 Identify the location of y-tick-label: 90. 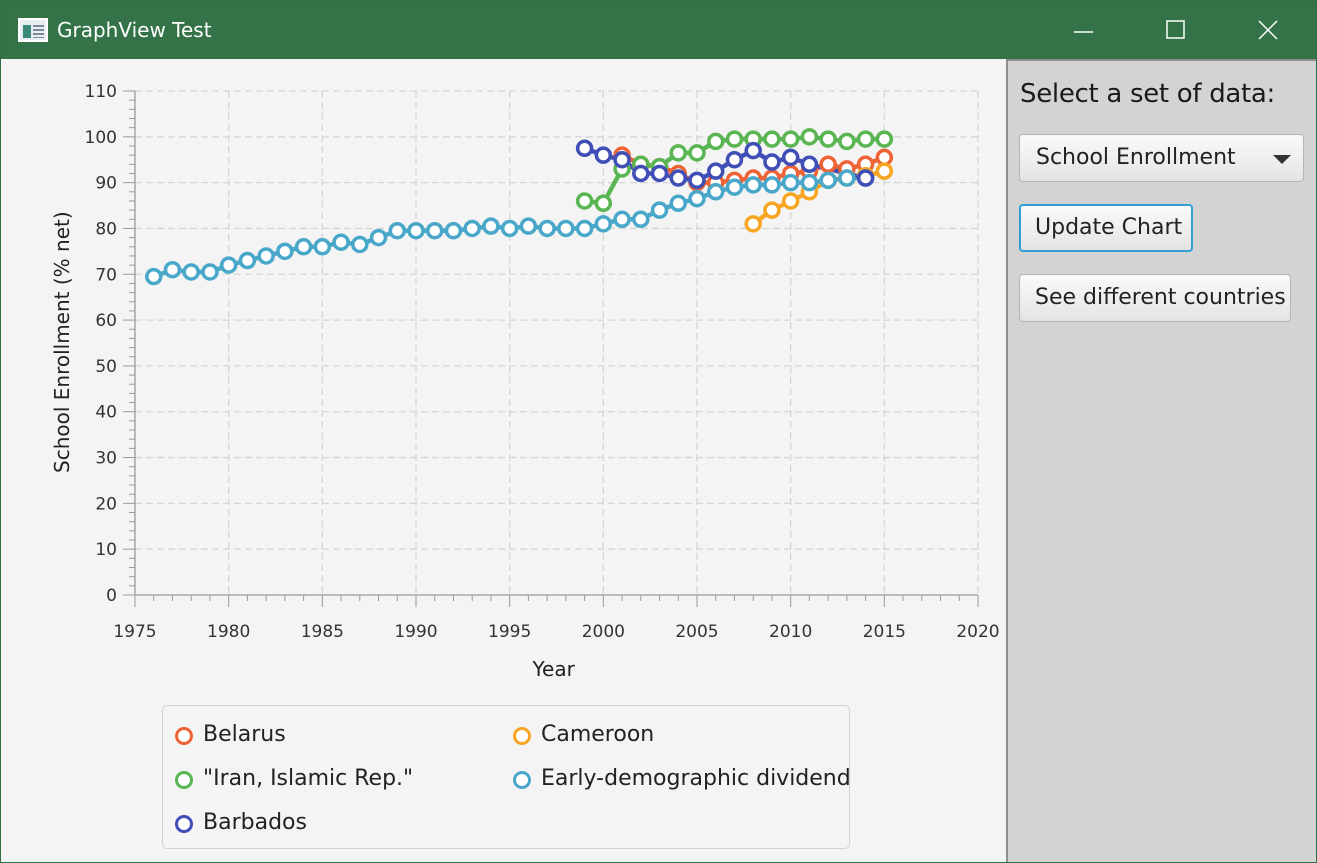
(106, 184).